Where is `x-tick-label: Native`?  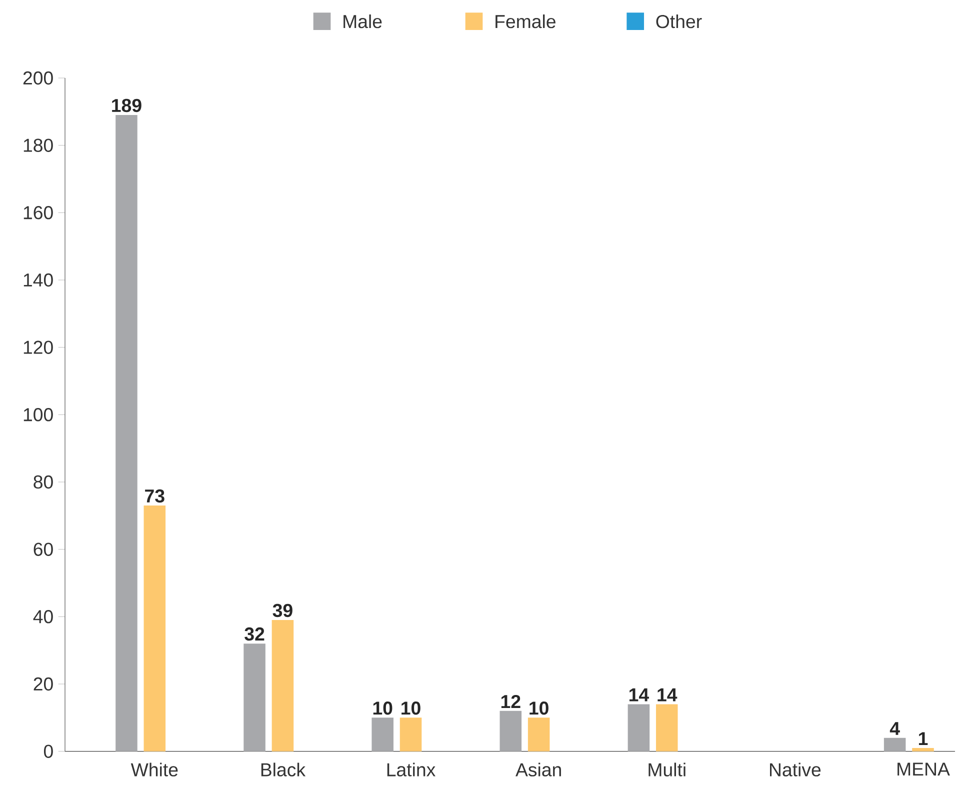
x-tick-label: Native is located at coordinates (795, 769).